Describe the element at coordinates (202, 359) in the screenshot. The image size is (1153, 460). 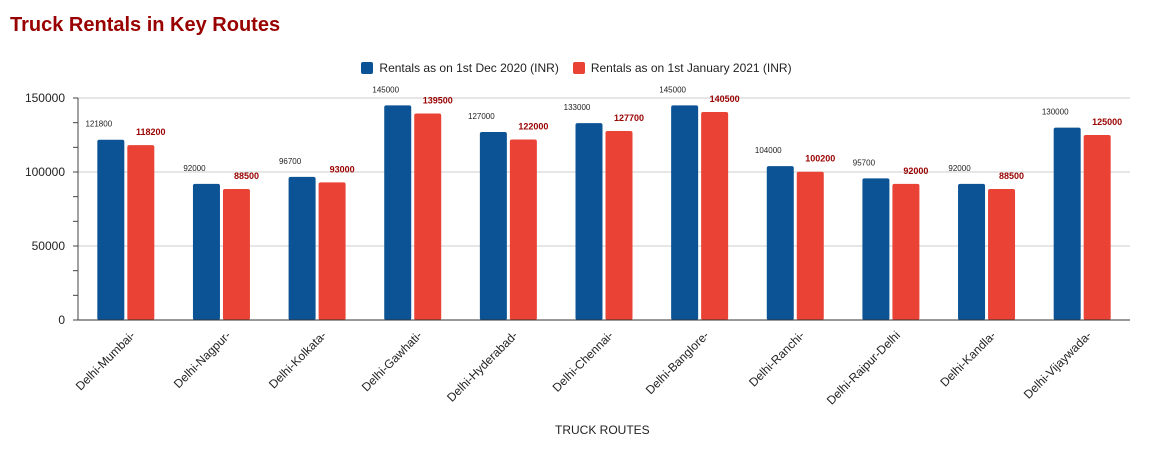
I see `x-tick-label-1: Delhi-Nagpur-` at that location.